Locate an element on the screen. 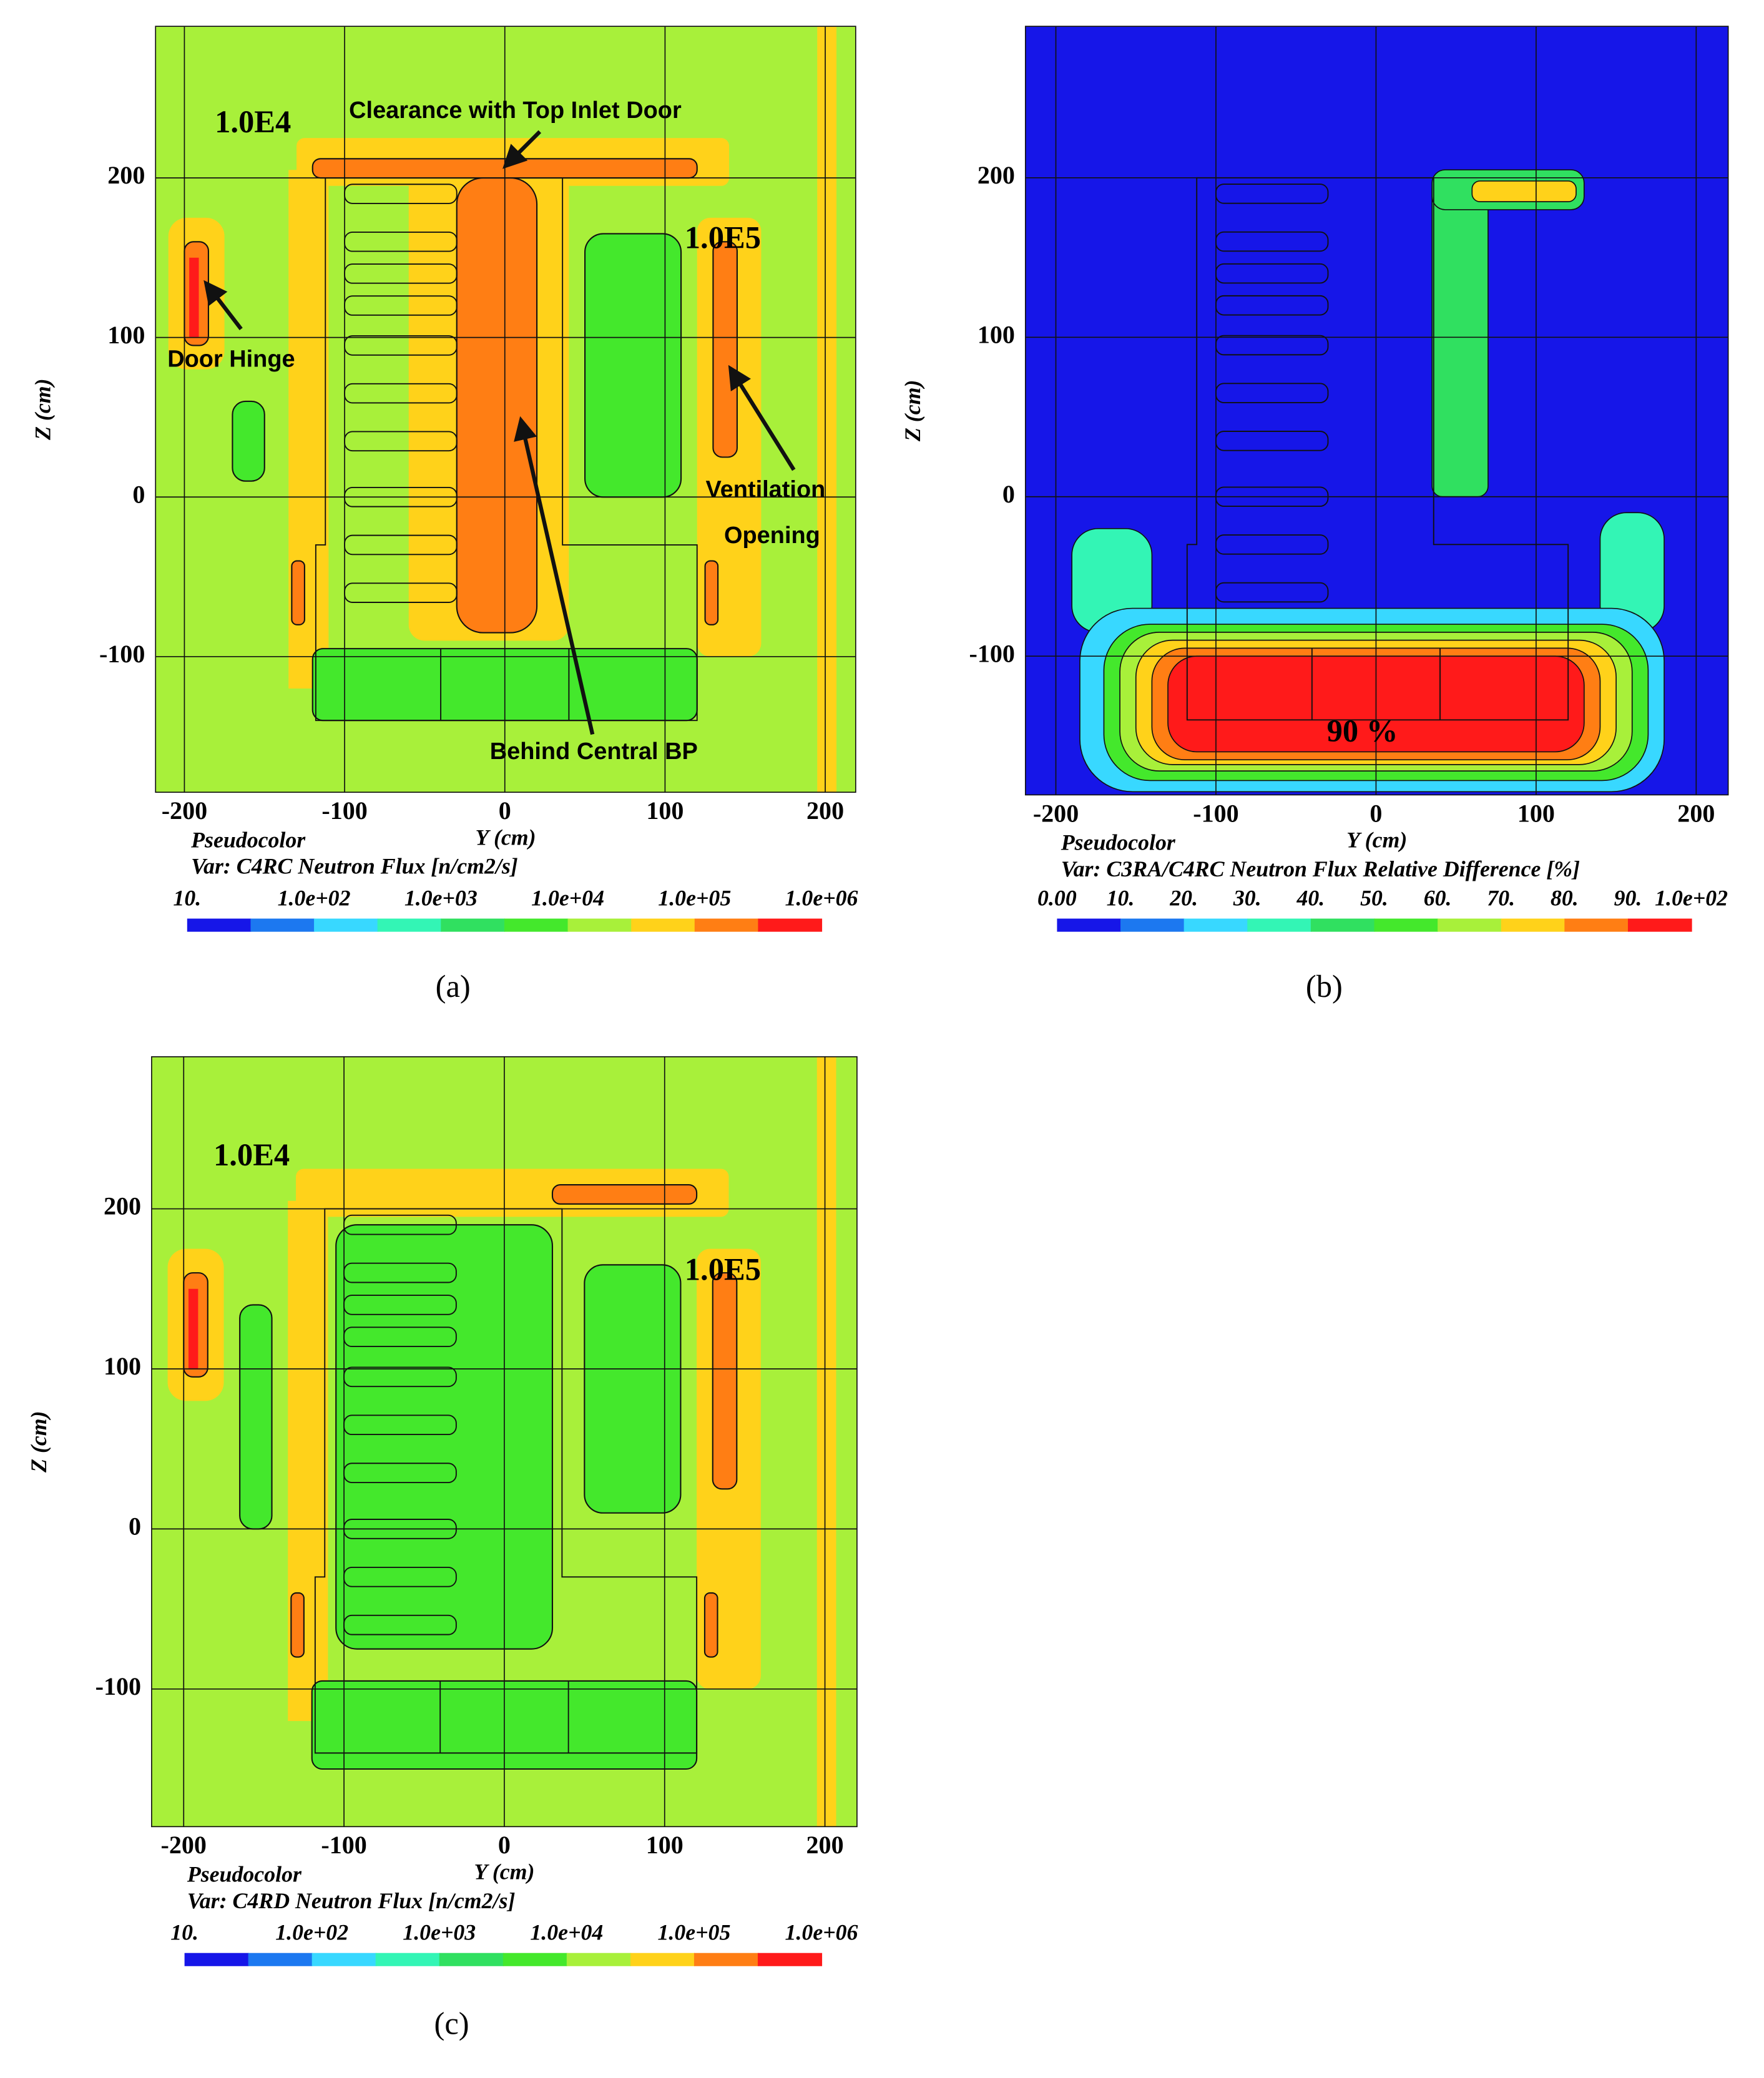  y-tick-label: 200 is located at coordinates (122, 1206).